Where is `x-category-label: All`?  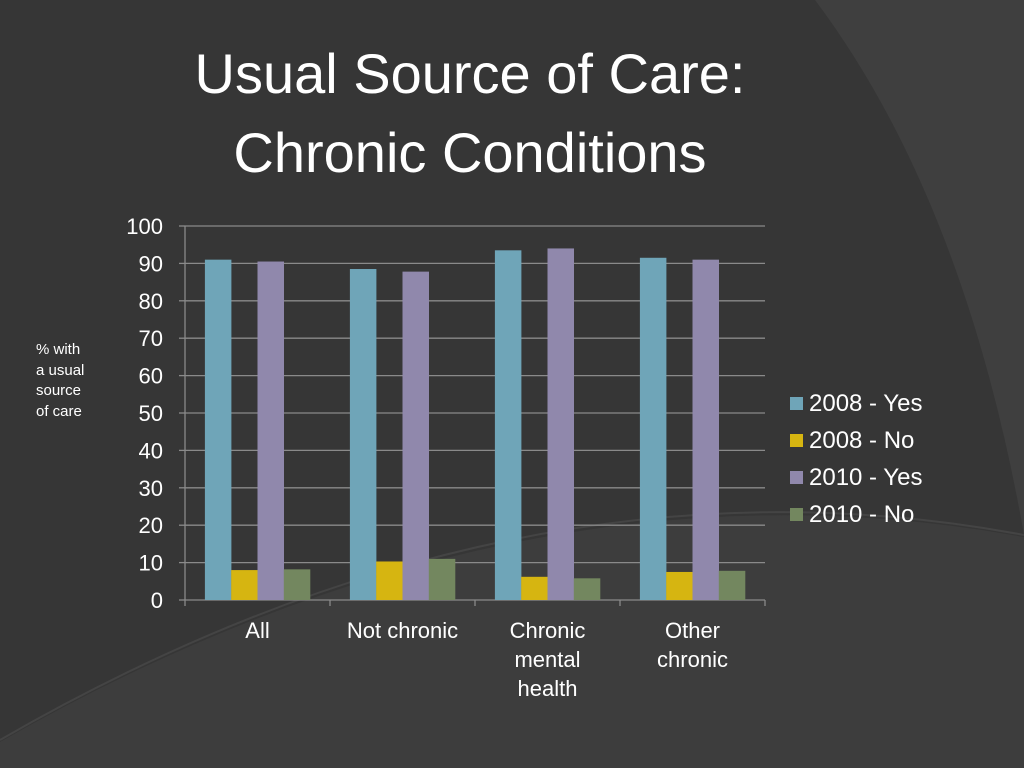
x-category-label: All is located at coordinates (257, 630).